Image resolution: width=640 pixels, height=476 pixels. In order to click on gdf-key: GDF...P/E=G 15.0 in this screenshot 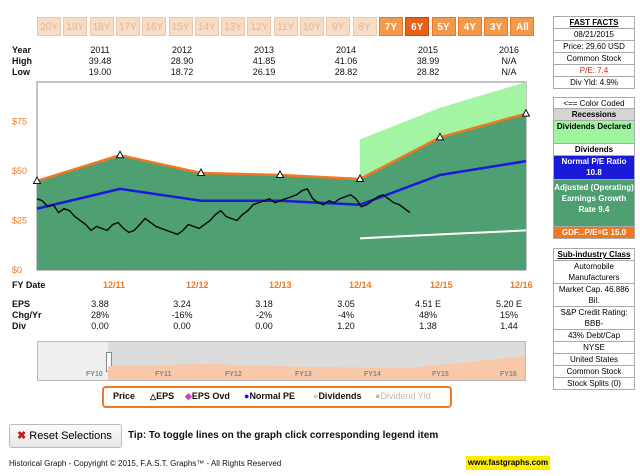, I will do `click(594, 232)`.